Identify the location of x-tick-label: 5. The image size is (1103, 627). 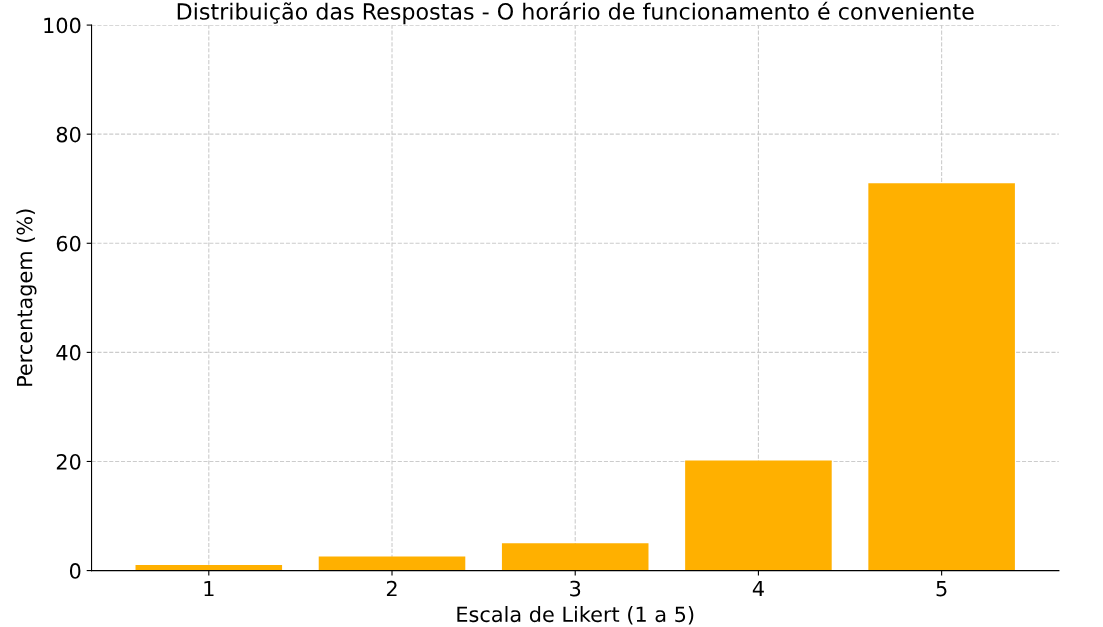
(941, 588).